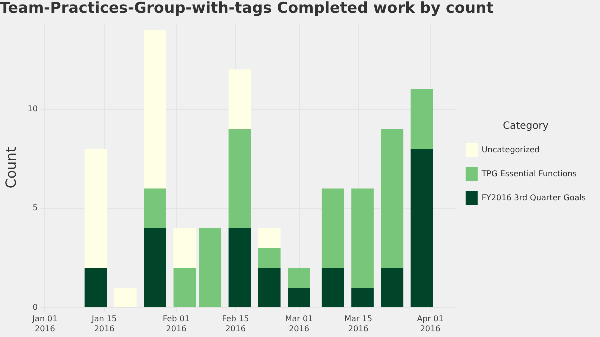 Image resolution: width=600 pixels, height=337 pixels. Describe the element at coordinates (430, 324) in the screenshot. I see `x-tick-label: Apr 01 2016` at that location.